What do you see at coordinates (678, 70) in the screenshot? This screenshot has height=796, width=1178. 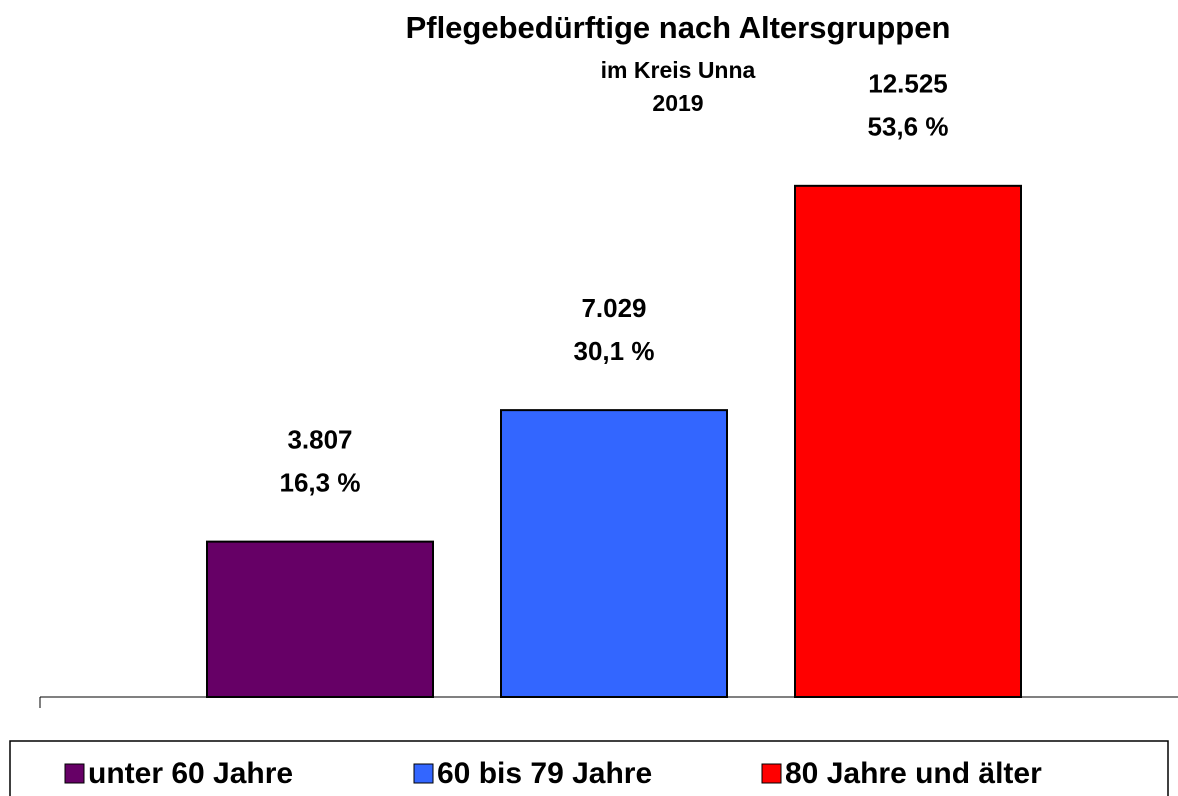 I see `chart-subtitle: im Kreis Unna` at bounding box center [678, 70].